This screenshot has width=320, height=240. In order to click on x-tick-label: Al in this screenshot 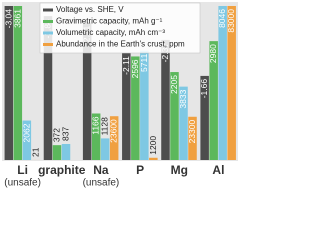, I will do `click(218, 170)`.